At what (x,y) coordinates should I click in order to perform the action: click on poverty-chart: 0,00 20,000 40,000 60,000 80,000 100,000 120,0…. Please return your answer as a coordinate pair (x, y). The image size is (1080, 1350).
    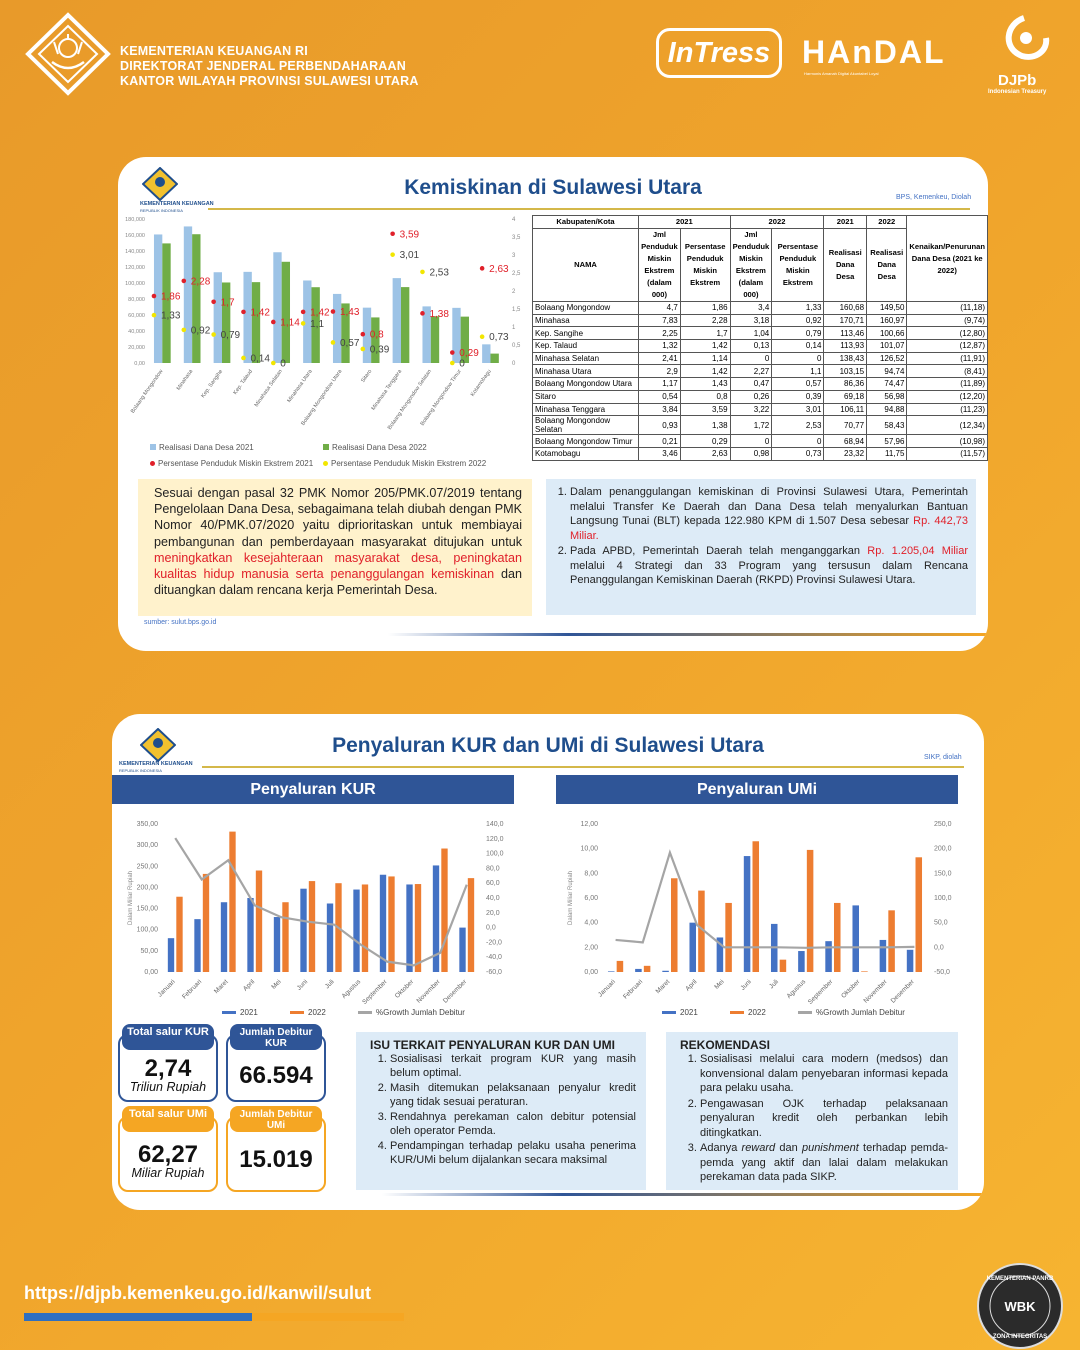
    Looking at the image, I should click on (323, 324).